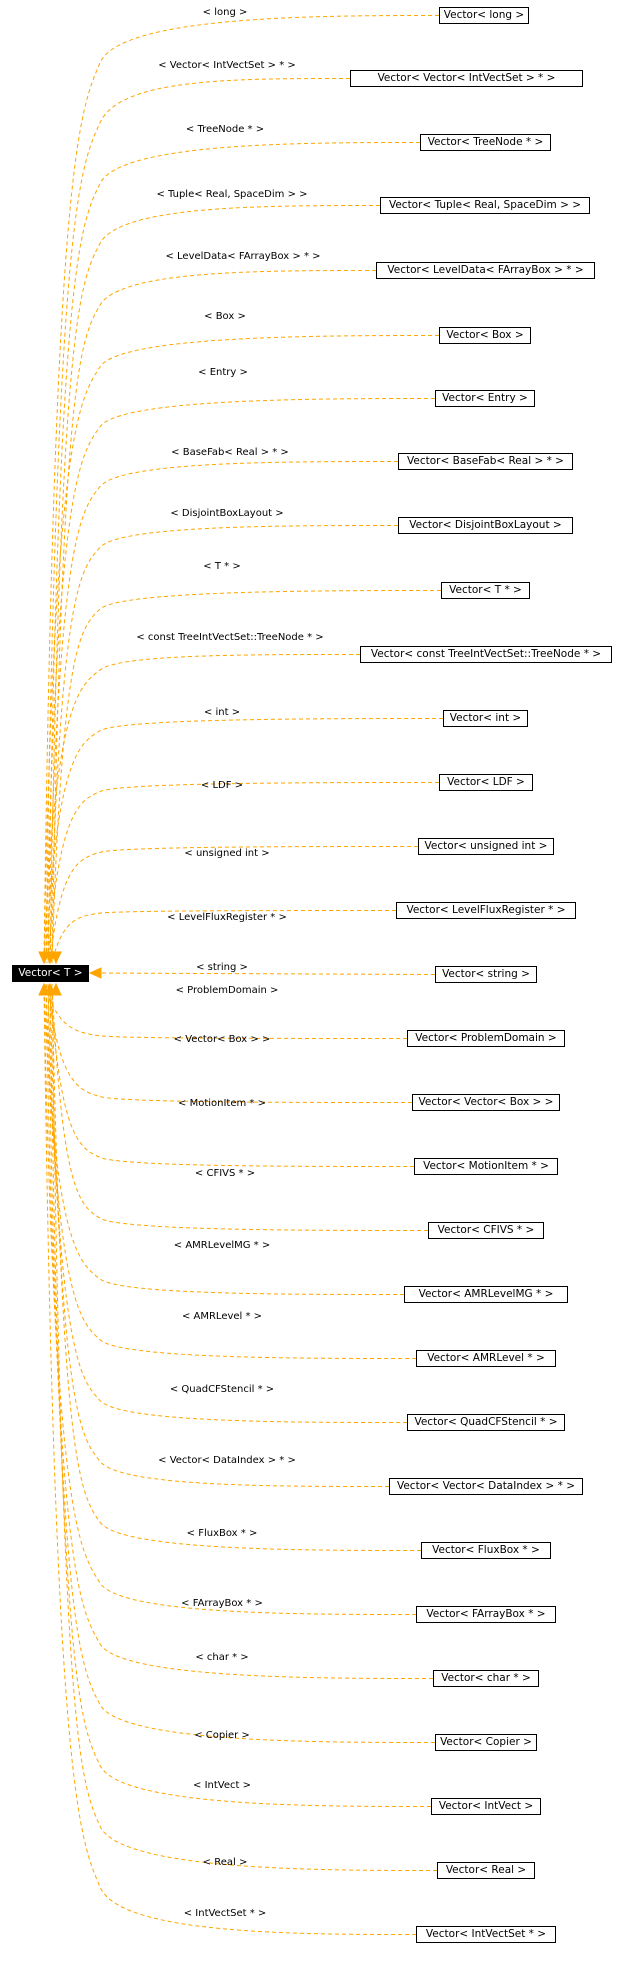 The width and height of the screenshot is (626, 1965). Describe the element at coordinates (486, 1294) in the screenshot. I see `node-vector-amrlevelmg: Vector< AMRLevelMG * >` at that location.